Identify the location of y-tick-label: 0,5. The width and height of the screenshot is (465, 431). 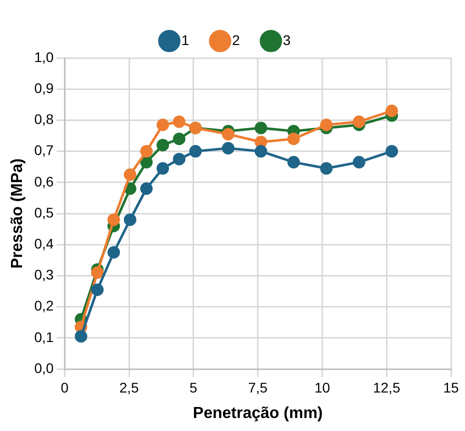
(44, 212).